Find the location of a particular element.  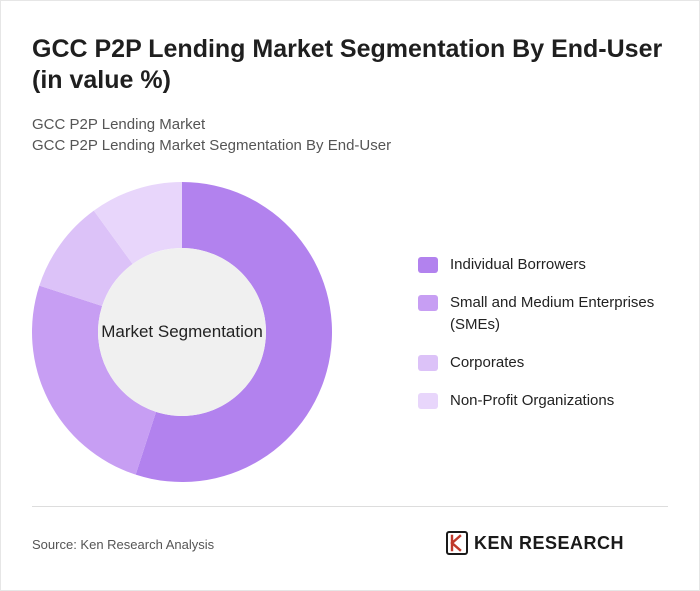

donut-slice-non-profit-organizations is located at coordinates (137, 223).